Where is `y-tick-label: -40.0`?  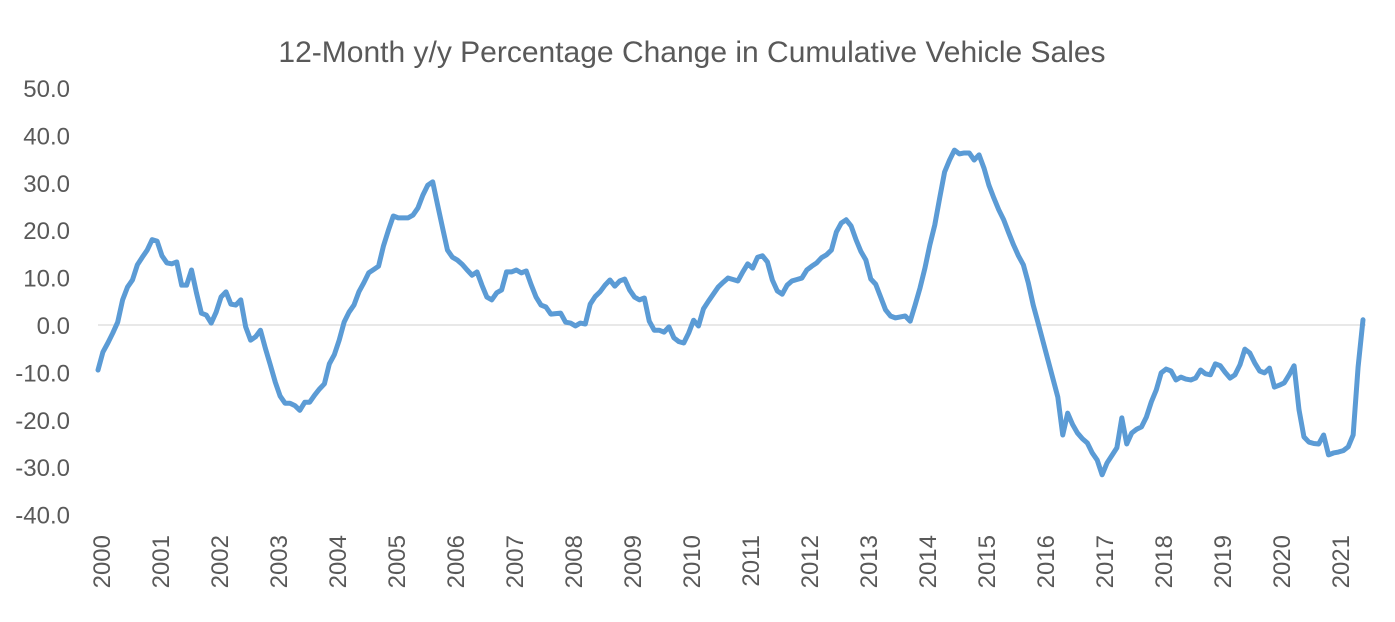 y-tick-label: -40.0 is located at coordinates (42, 516).